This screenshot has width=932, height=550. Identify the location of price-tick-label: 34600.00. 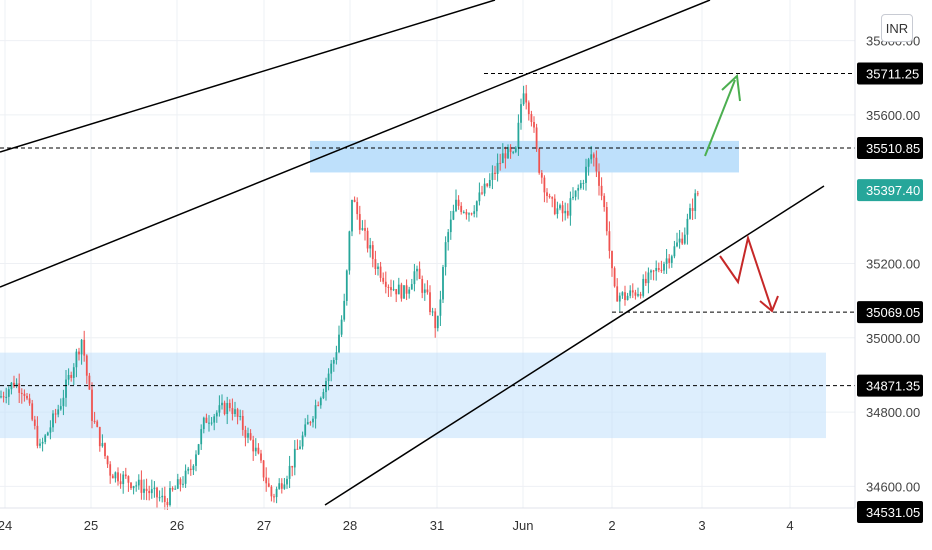
(893, 486).